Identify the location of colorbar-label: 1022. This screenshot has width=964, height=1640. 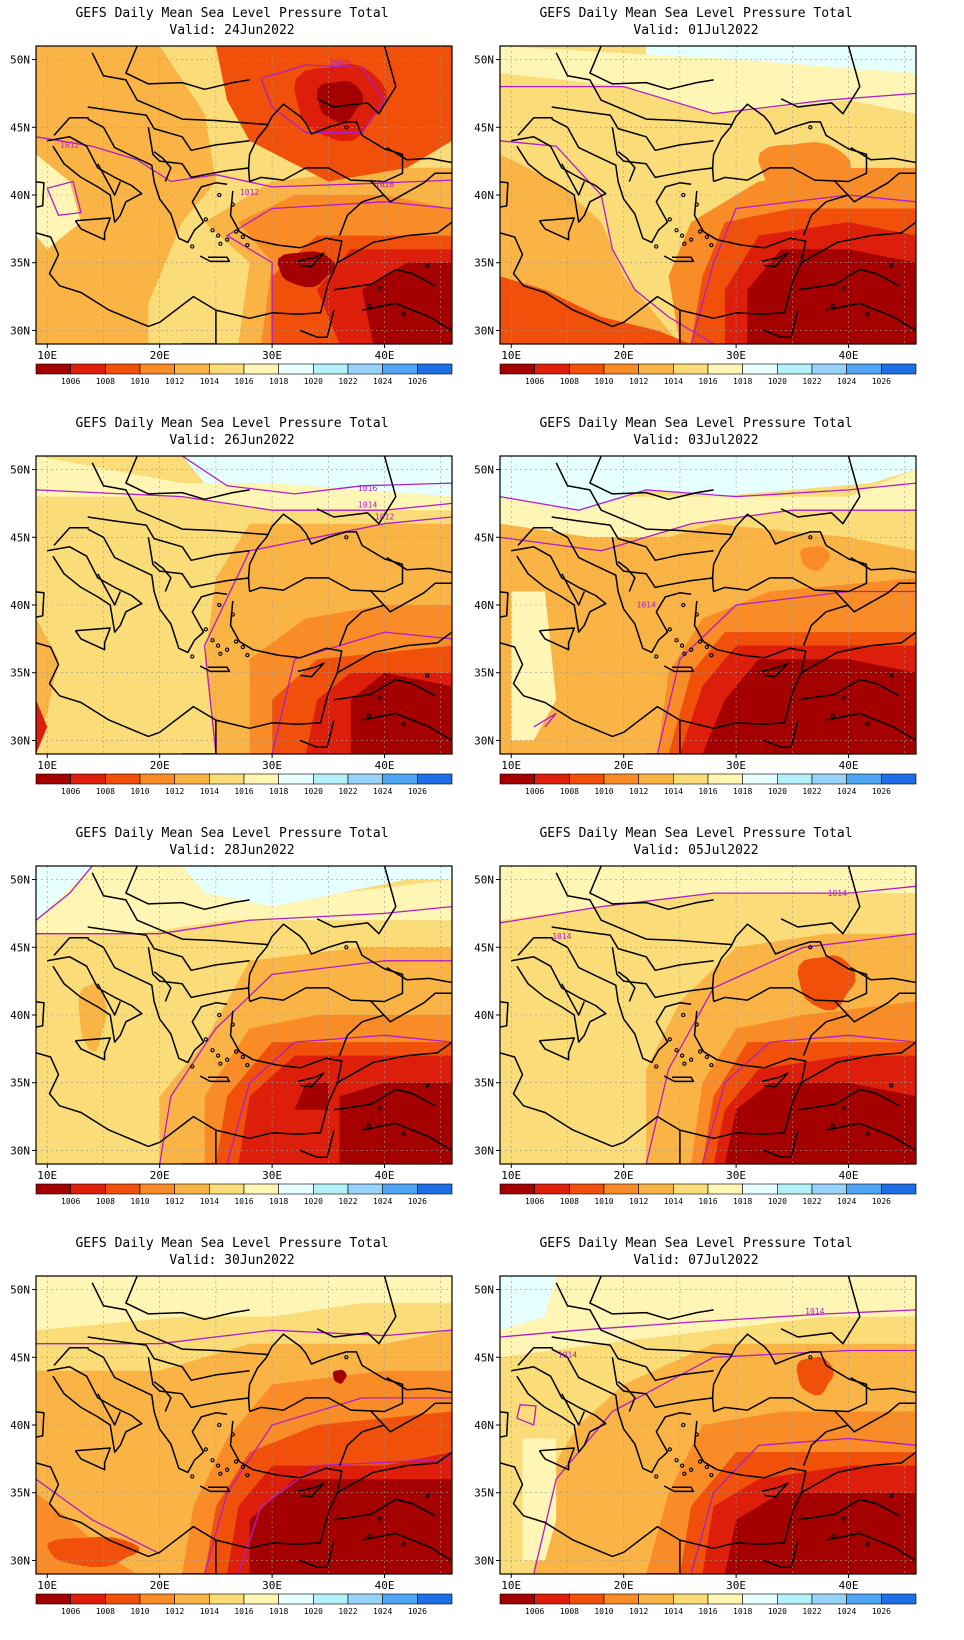
(347, 791).